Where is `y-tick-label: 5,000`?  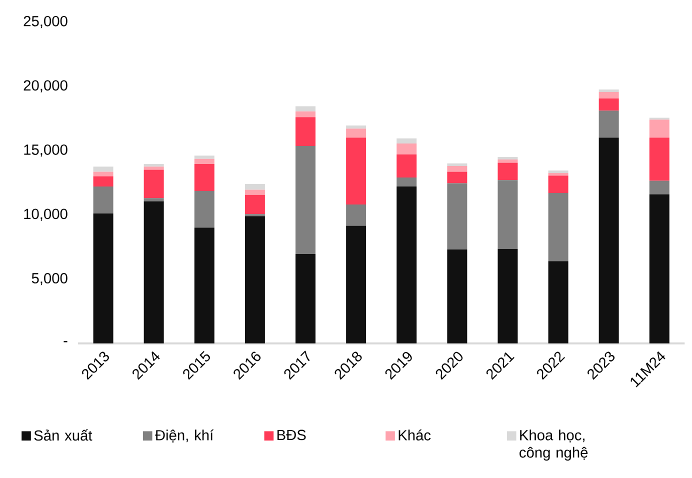 y-tick-label: 5,000 is located at coordinates (50, 279).